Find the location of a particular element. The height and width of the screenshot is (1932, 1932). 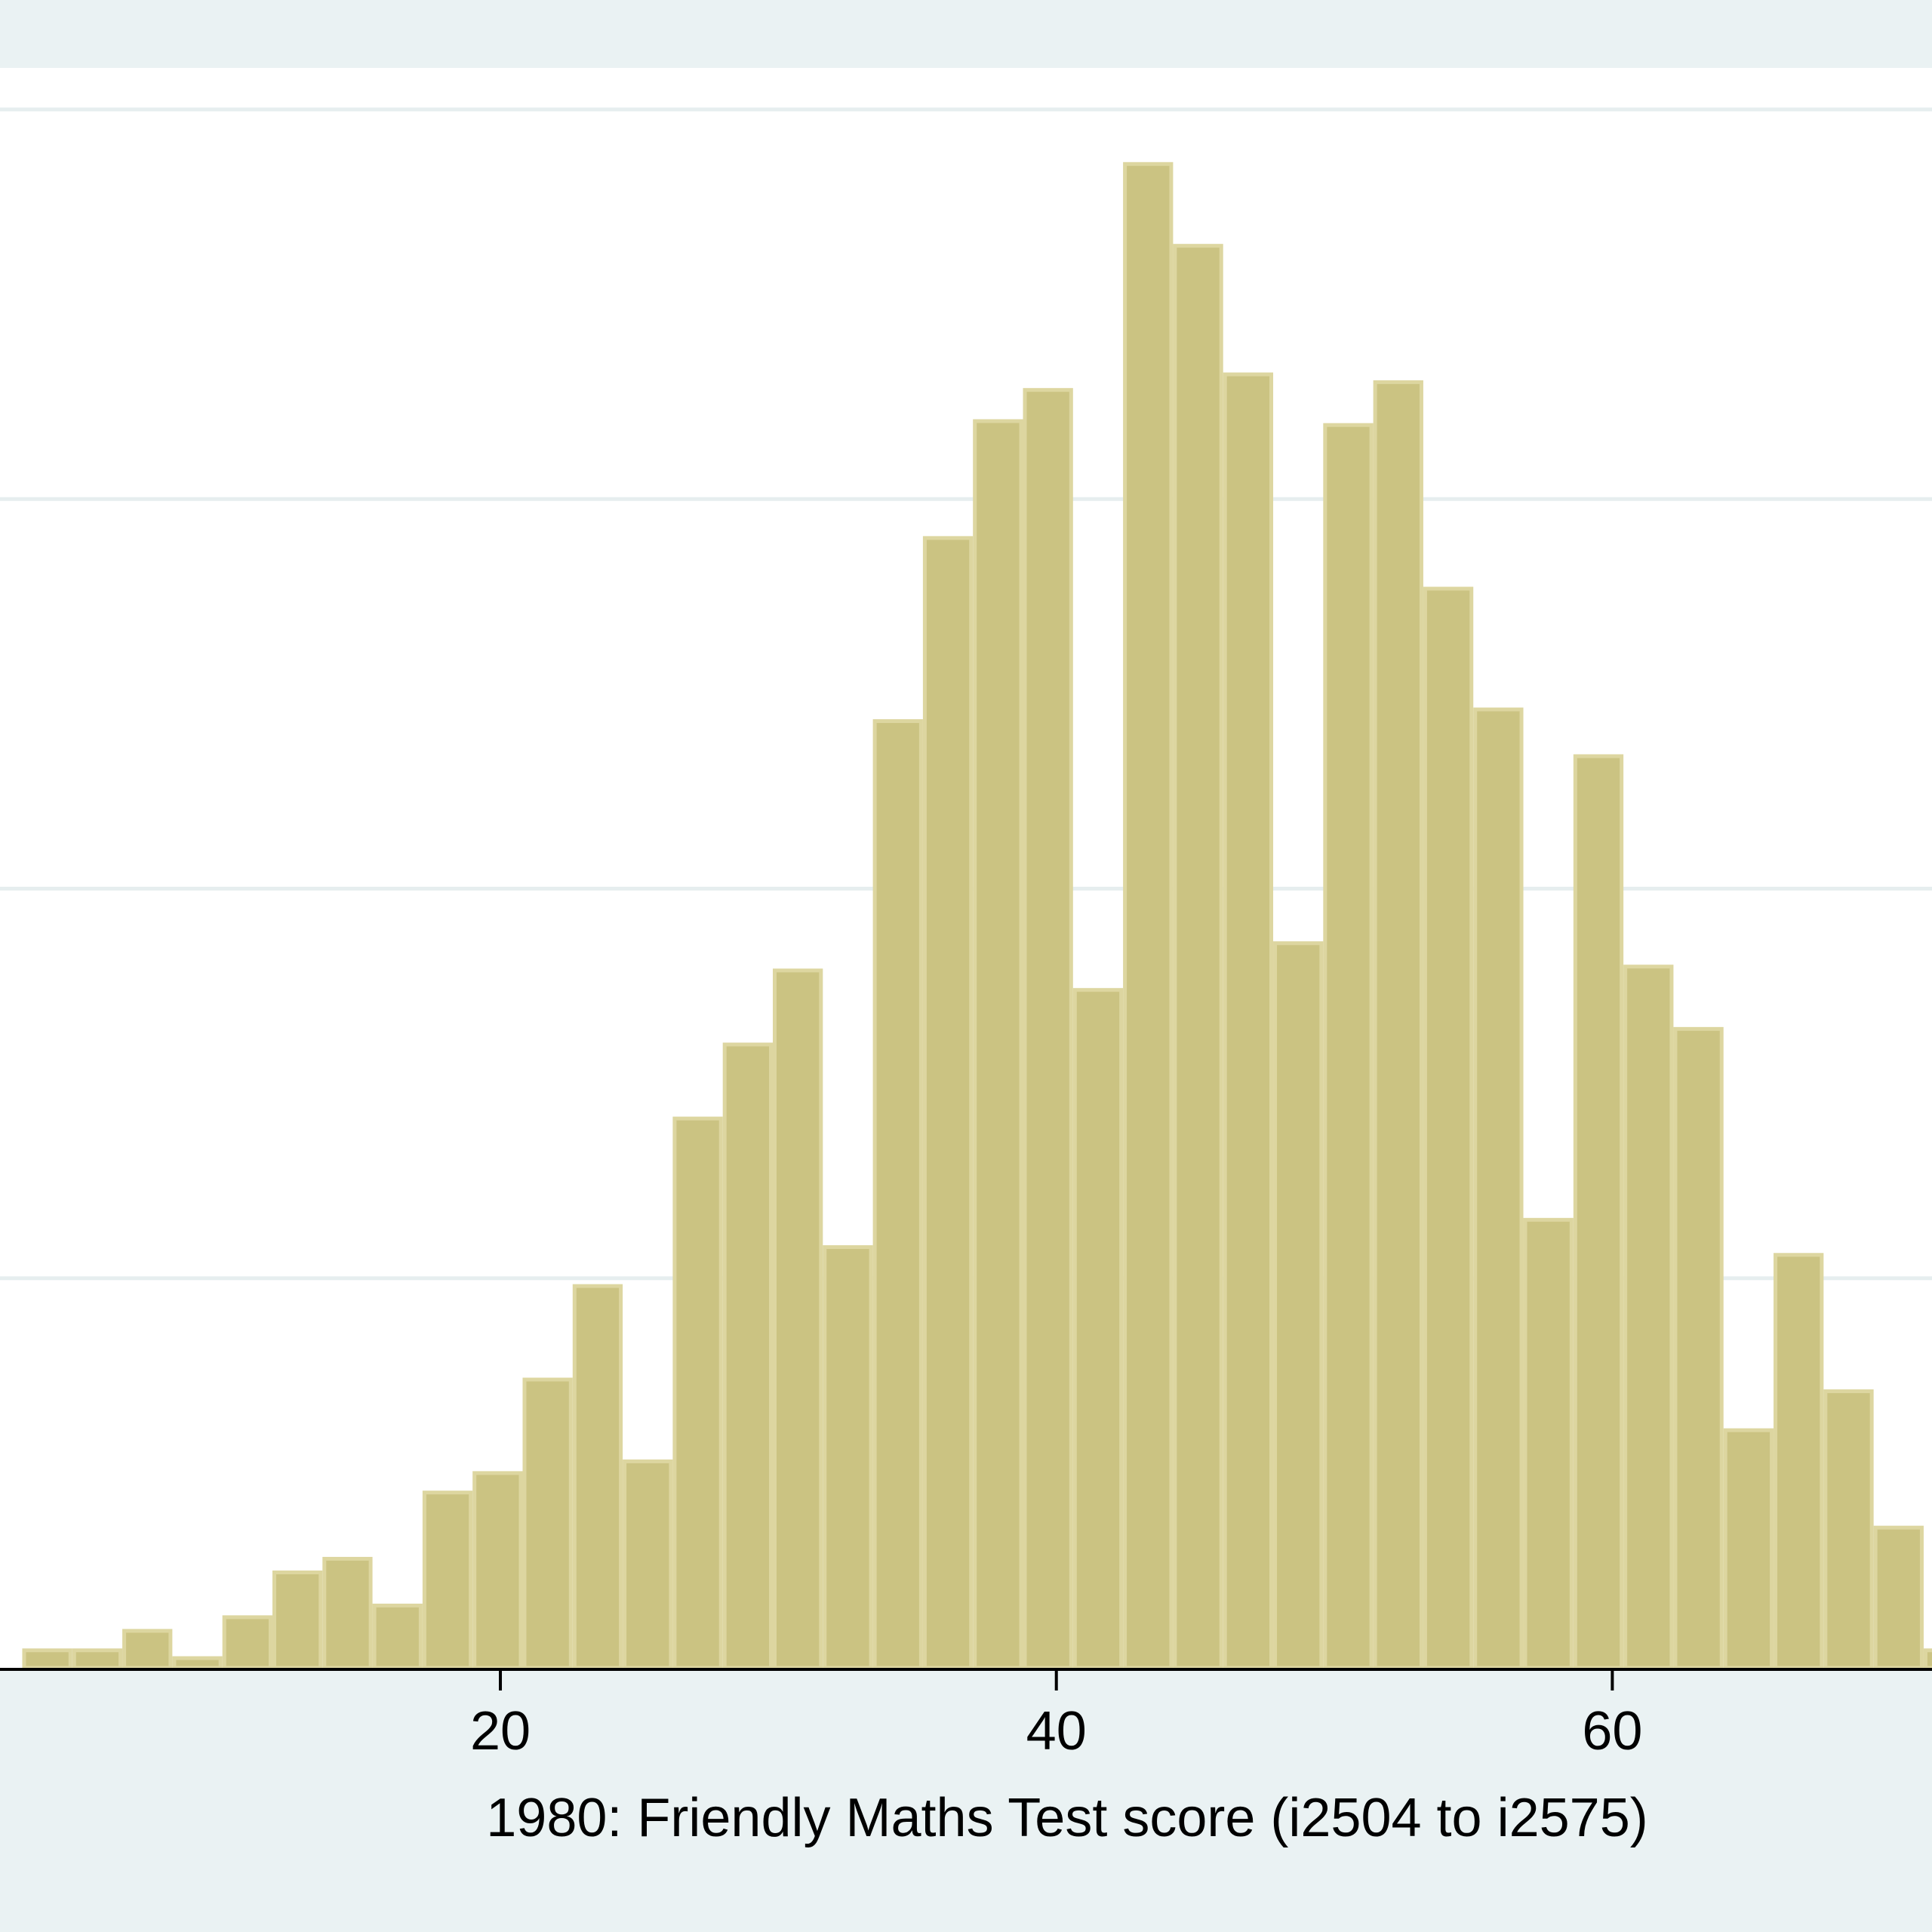

x-tick-label: 20 is located at coordinates (500, 1731).